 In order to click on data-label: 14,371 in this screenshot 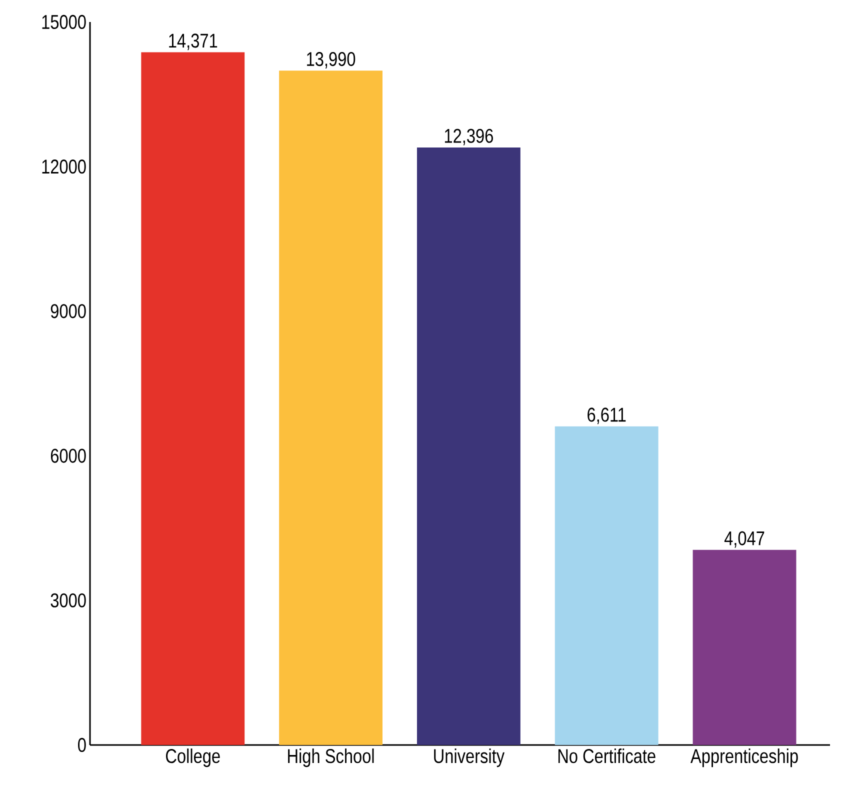, I will do `click(193, 42)`.